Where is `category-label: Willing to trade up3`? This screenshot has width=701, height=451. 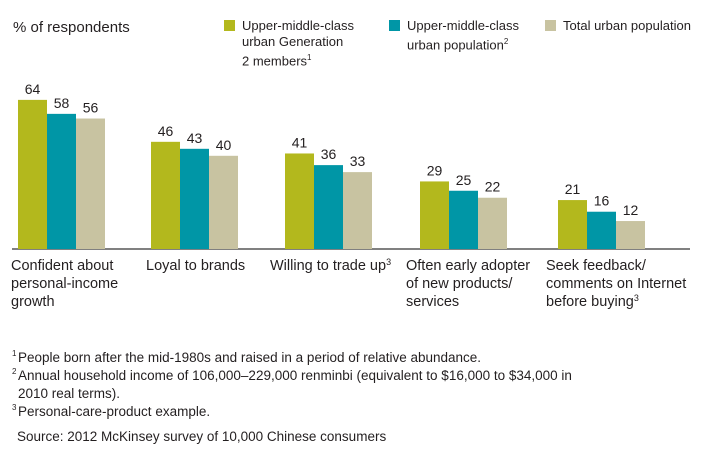
category-label: Willing to trade up3 is located at coordinates (330, 265).